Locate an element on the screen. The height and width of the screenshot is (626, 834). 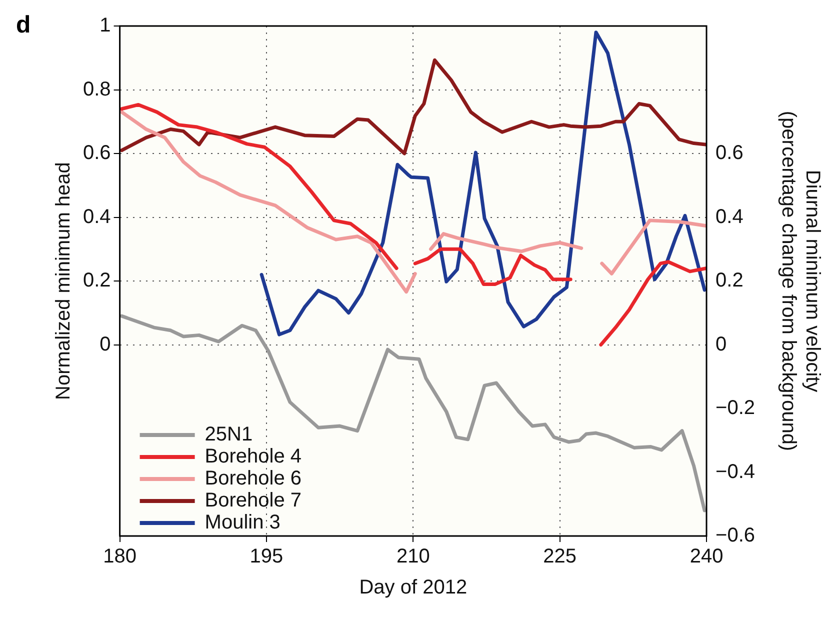
text: d is located at coordinates (23, 25).